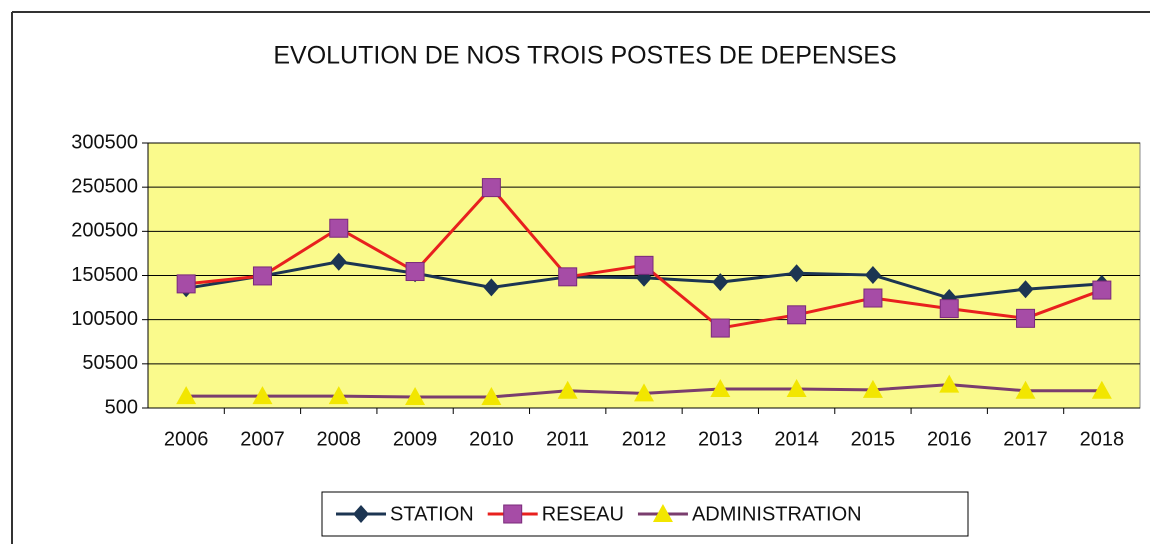  What do you see at coordinates (121, 407) in the screenshot?
I see `y-tick-label: 500` at bounding box center [121, 407].